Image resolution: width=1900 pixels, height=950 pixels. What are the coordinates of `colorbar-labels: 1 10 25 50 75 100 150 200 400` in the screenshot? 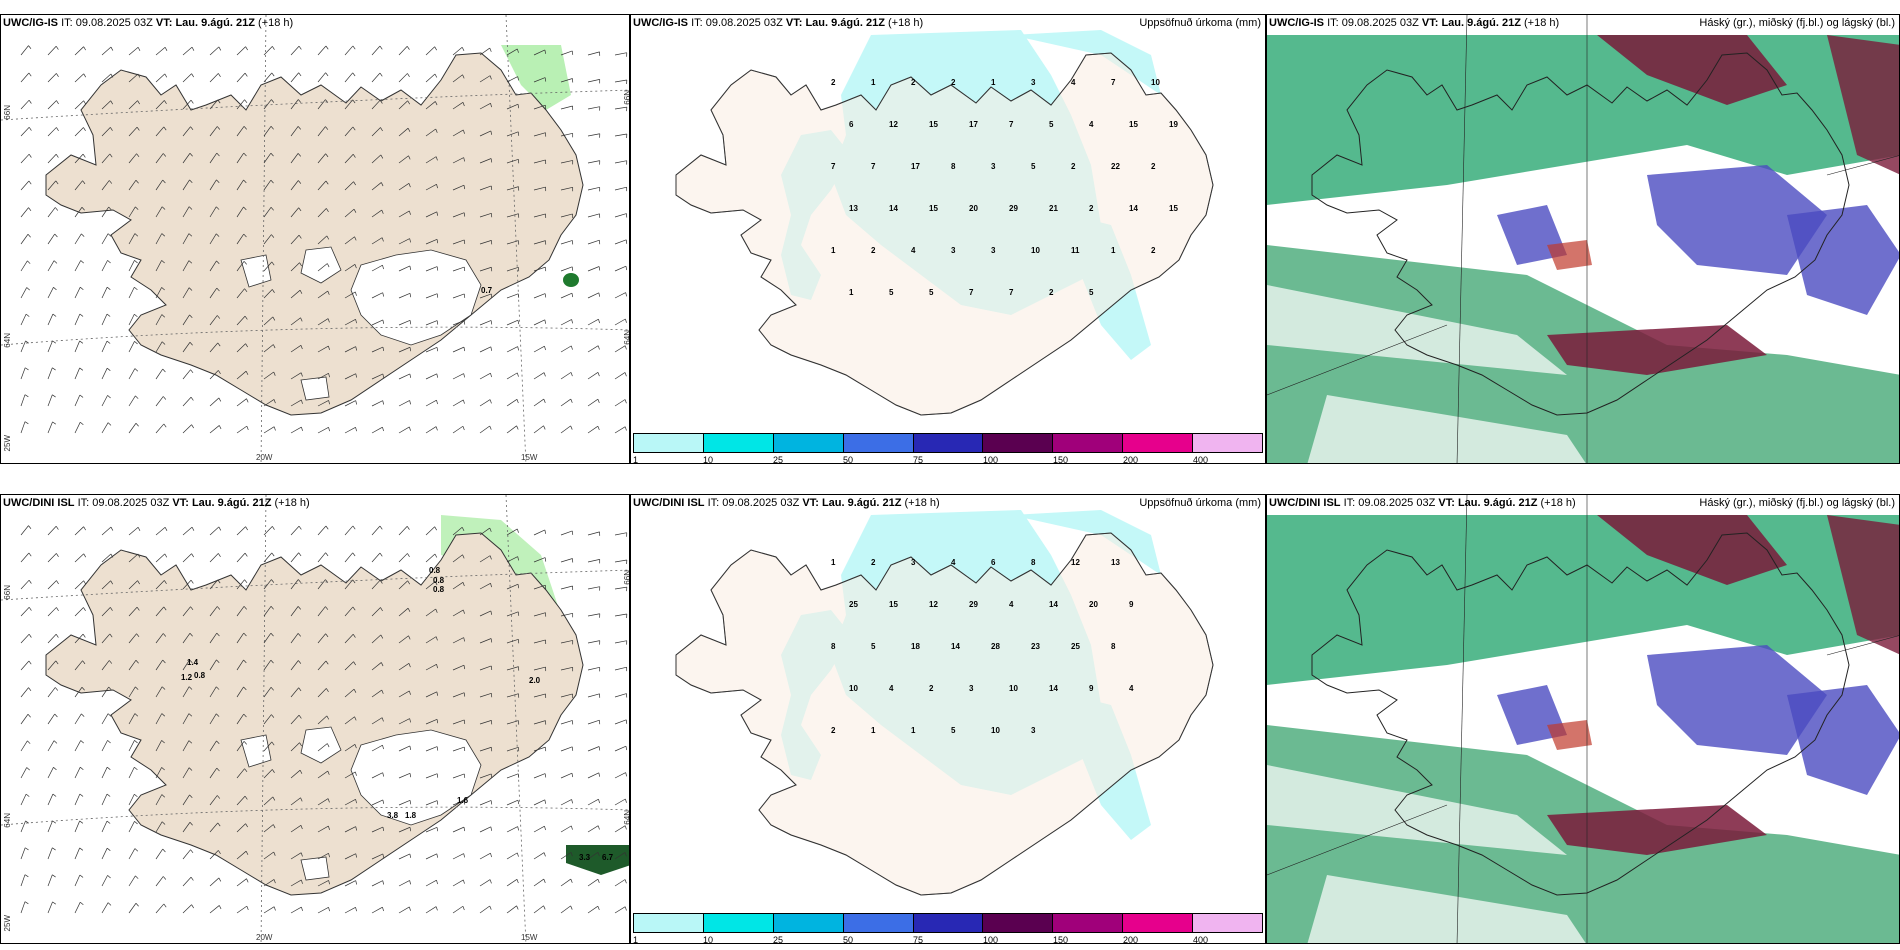 It's located at (948, 939).